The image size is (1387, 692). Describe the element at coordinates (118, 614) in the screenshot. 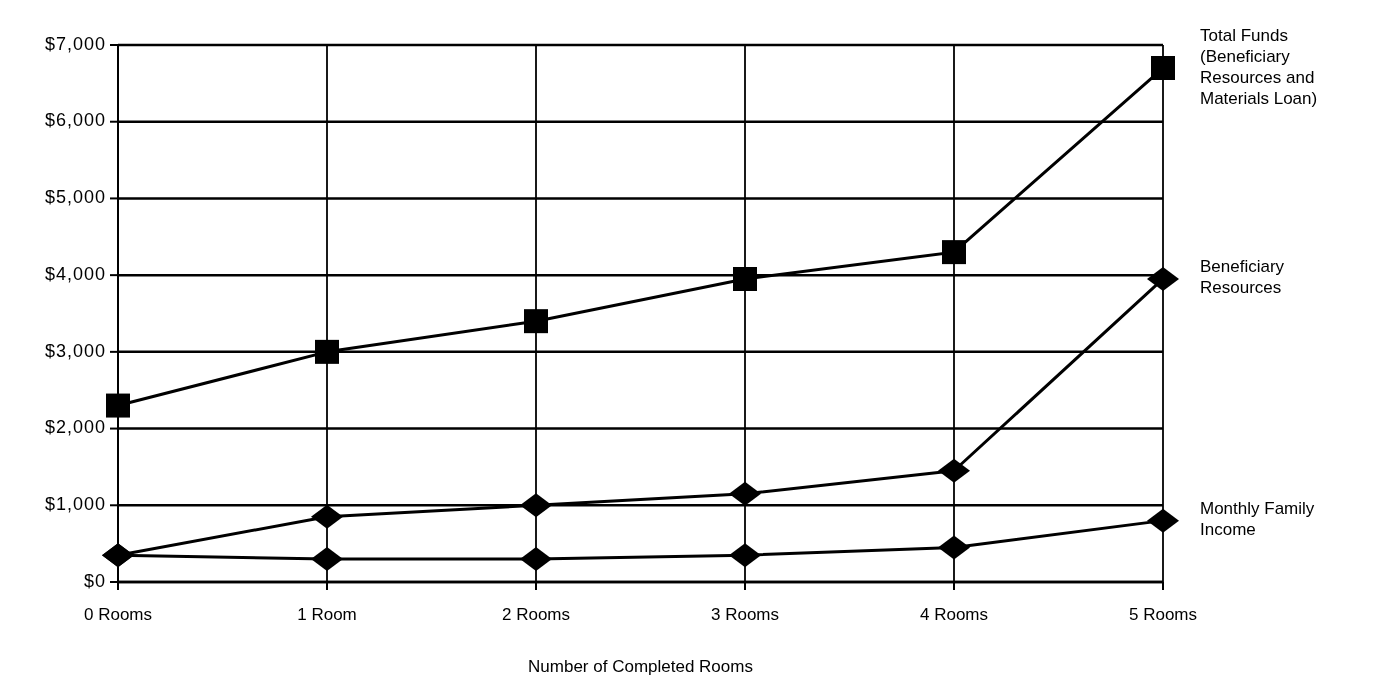

I see `x-tick-label: 0 Rooms` at that location.